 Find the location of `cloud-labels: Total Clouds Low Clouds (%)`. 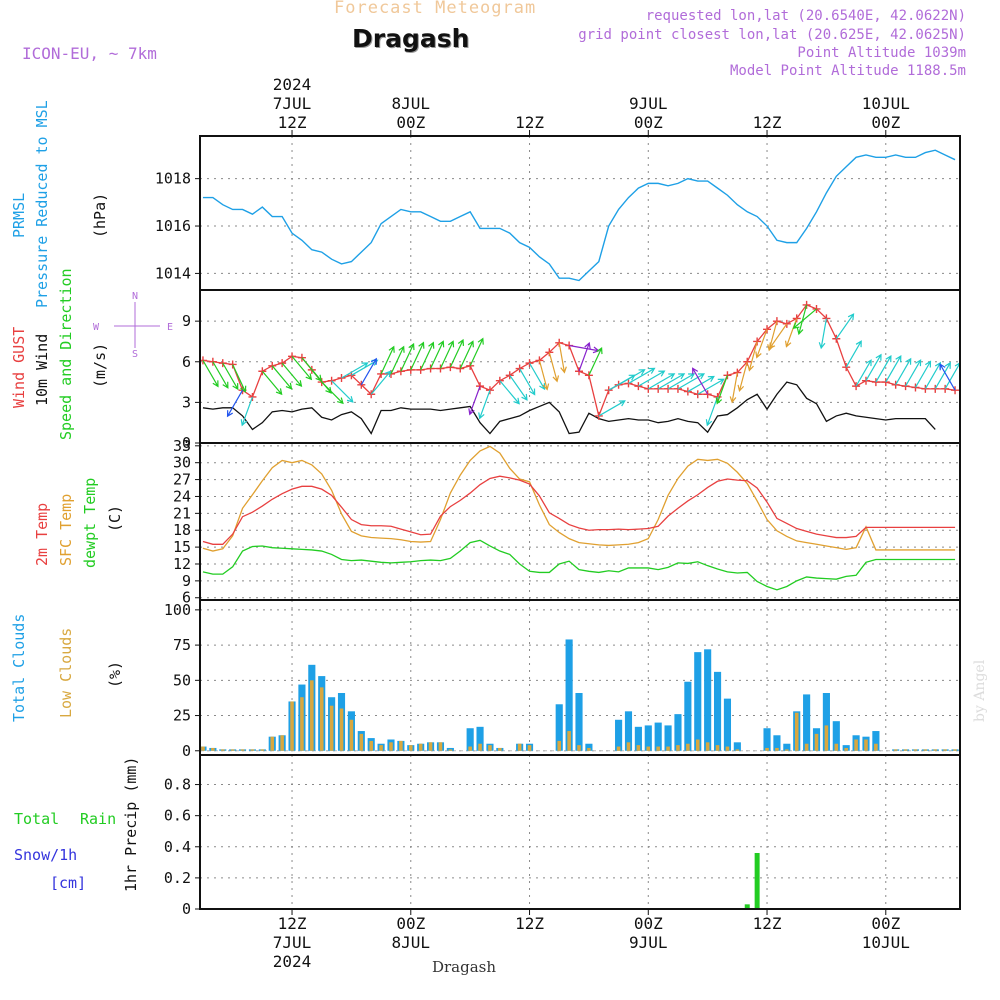

cloud-labels: Total Clouds Low Clouds (%) is located at coordinates (67, 668).